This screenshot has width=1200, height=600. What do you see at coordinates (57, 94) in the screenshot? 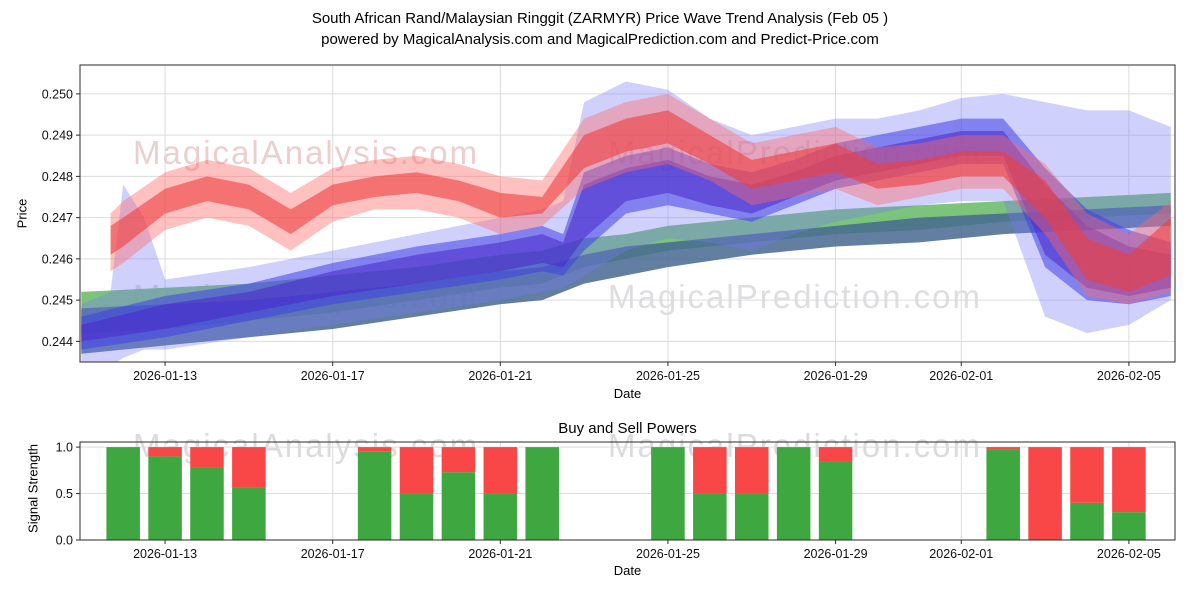
I see `y-tick-label: 0.250` at bounding box center [57, 94].